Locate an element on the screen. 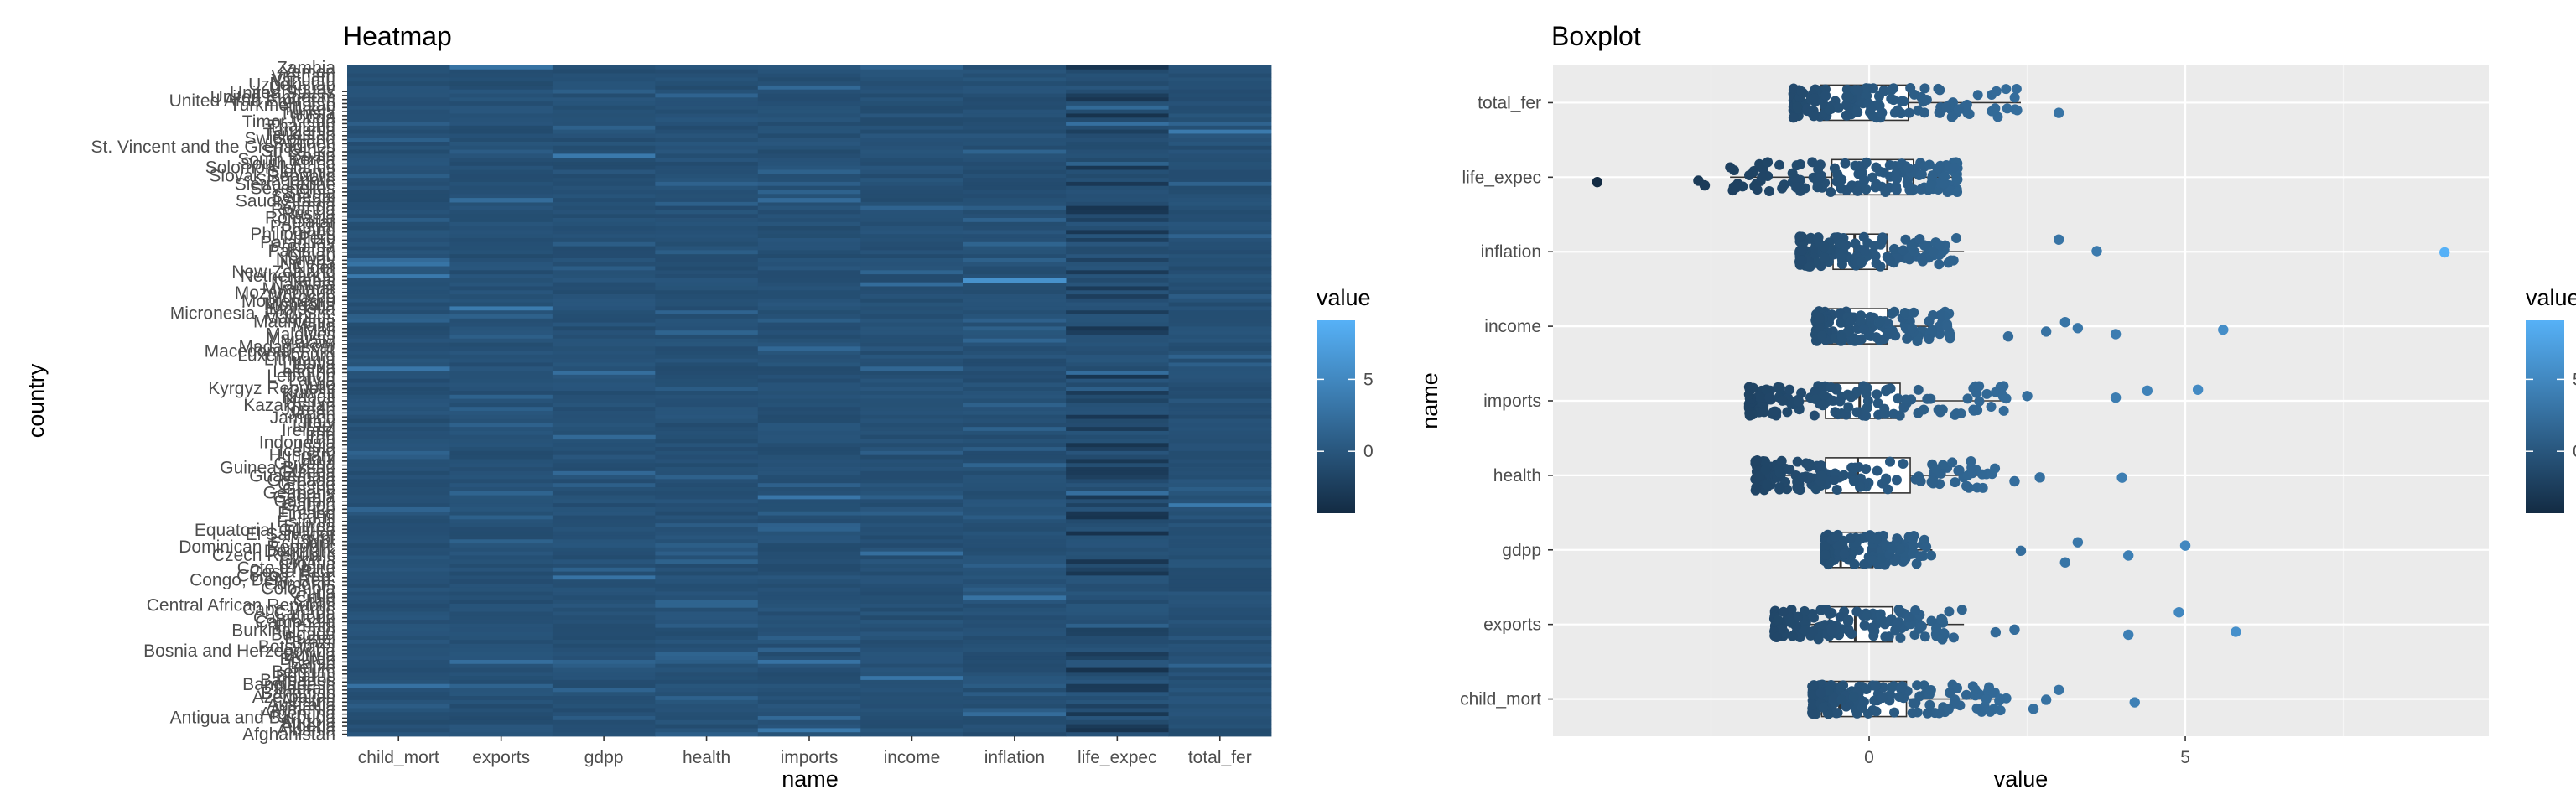 The image size is (2576, 805). y-tick-label: Bahamas is located at coordinates (298, 693).